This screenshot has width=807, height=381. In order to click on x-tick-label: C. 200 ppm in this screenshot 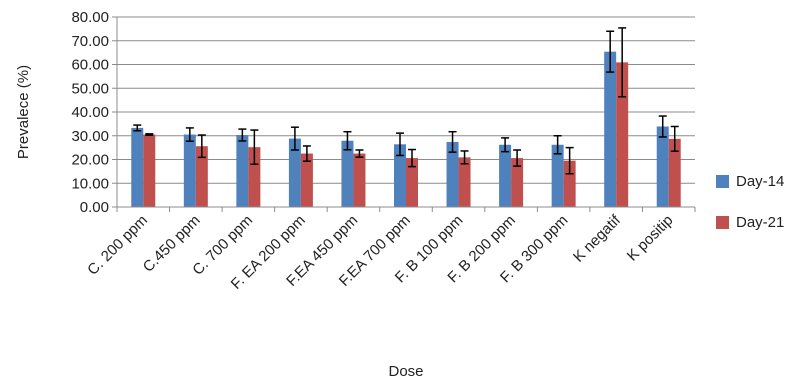, I will do `click(117, 245)`.